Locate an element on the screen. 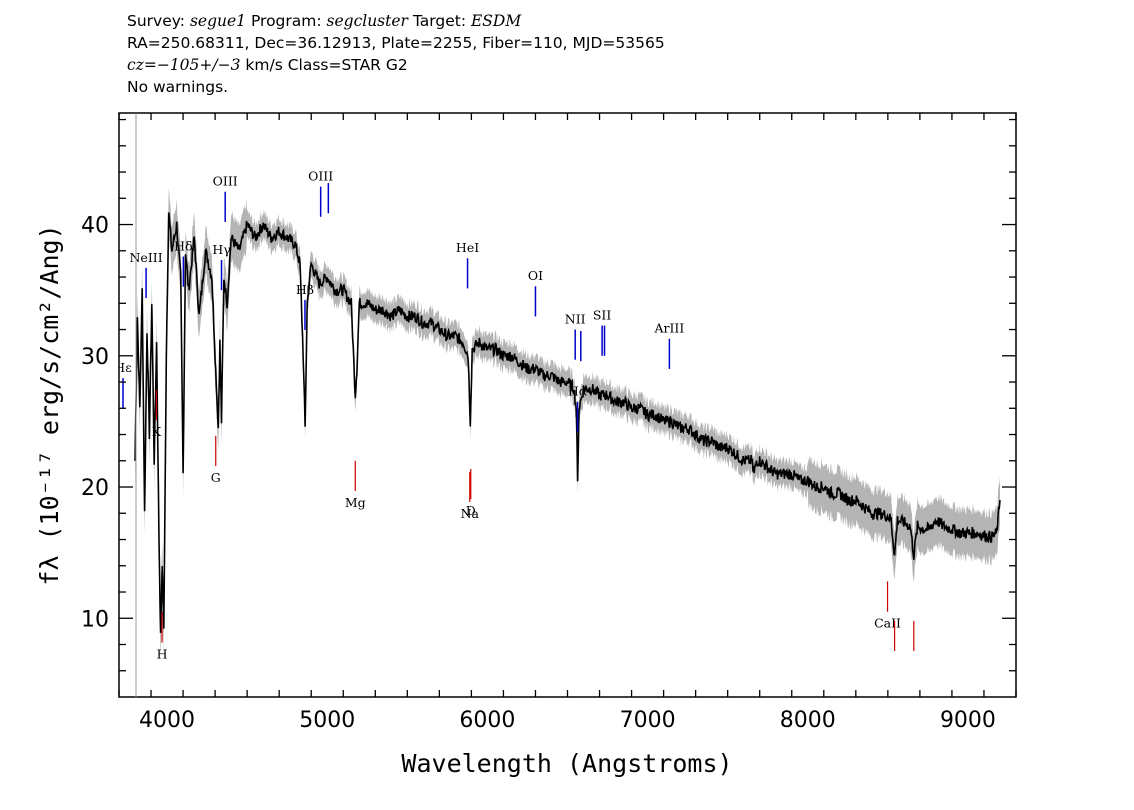 The image size is (1134, 810). x-tick-label: 7000 is located at coordinates (648, 720).